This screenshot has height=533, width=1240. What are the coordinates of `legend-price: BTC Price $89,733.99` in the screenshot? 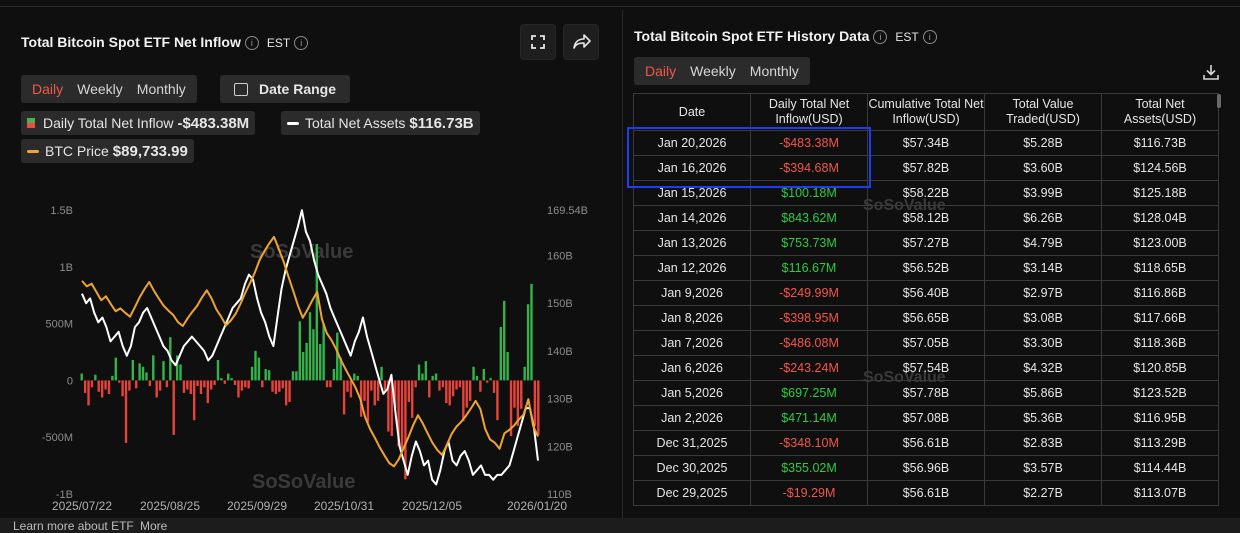 It's located at (107, 151).